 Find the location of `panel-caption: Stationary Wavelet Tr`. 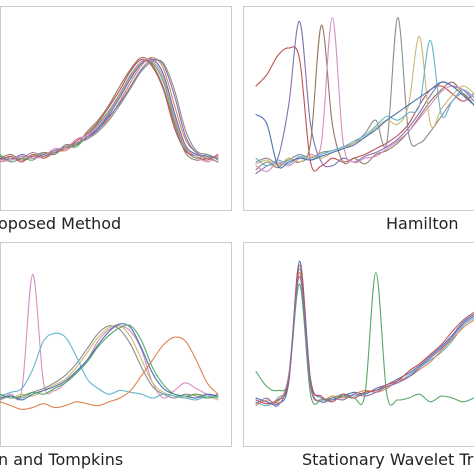

panel-caption: Stationary Wavelet Tr is located at coordinates (388, 459).